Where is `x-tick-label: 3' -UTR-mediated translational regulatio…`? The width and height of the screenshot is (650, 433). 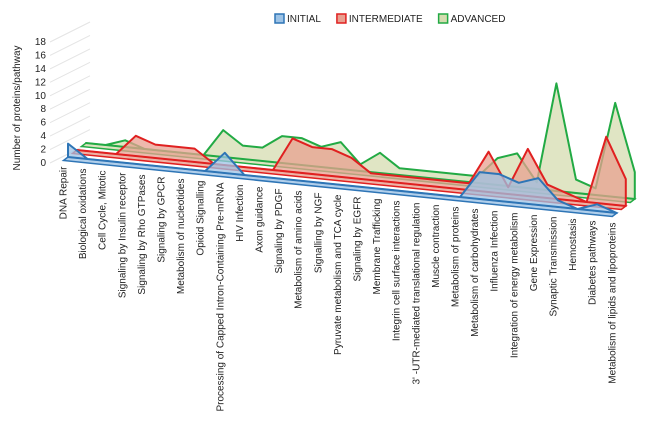 x-tick-label: 3' -UTR-mediated translational regulatio… is located at coordinates (416, 294).